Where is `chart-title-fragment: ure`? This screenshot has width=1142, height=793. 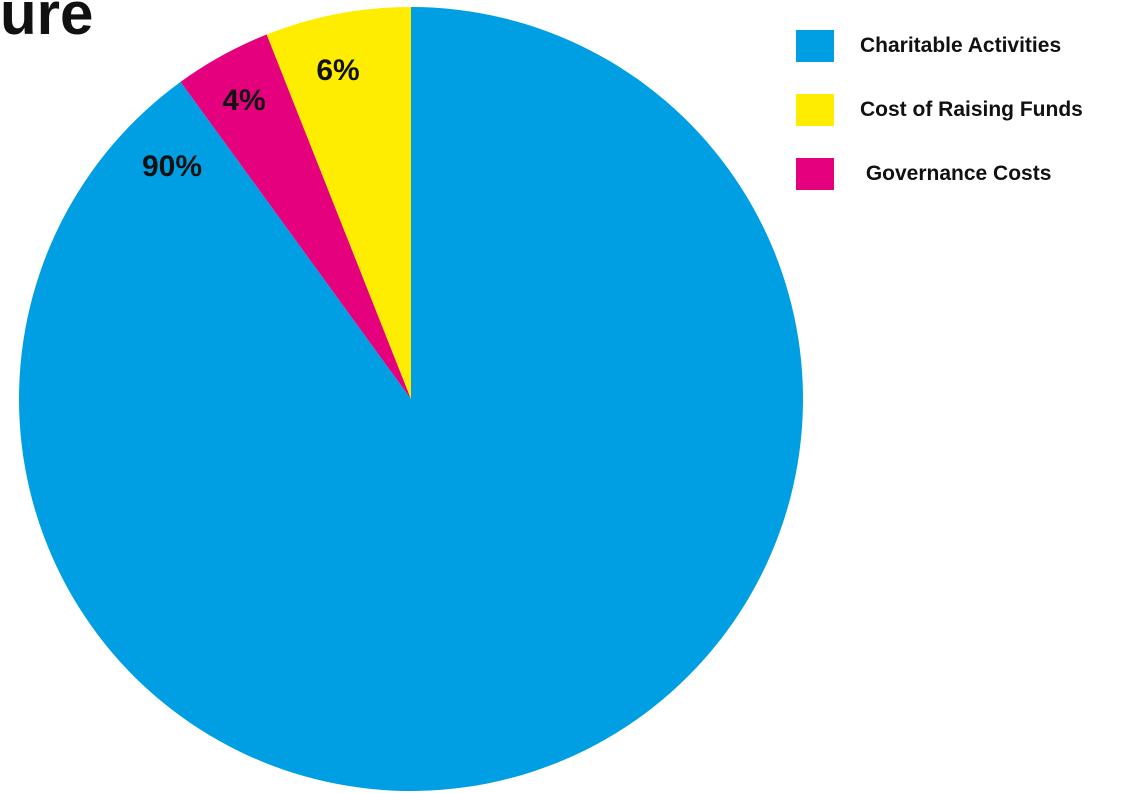 chart-title-fragment: ure is located at coordinates (47, 23).